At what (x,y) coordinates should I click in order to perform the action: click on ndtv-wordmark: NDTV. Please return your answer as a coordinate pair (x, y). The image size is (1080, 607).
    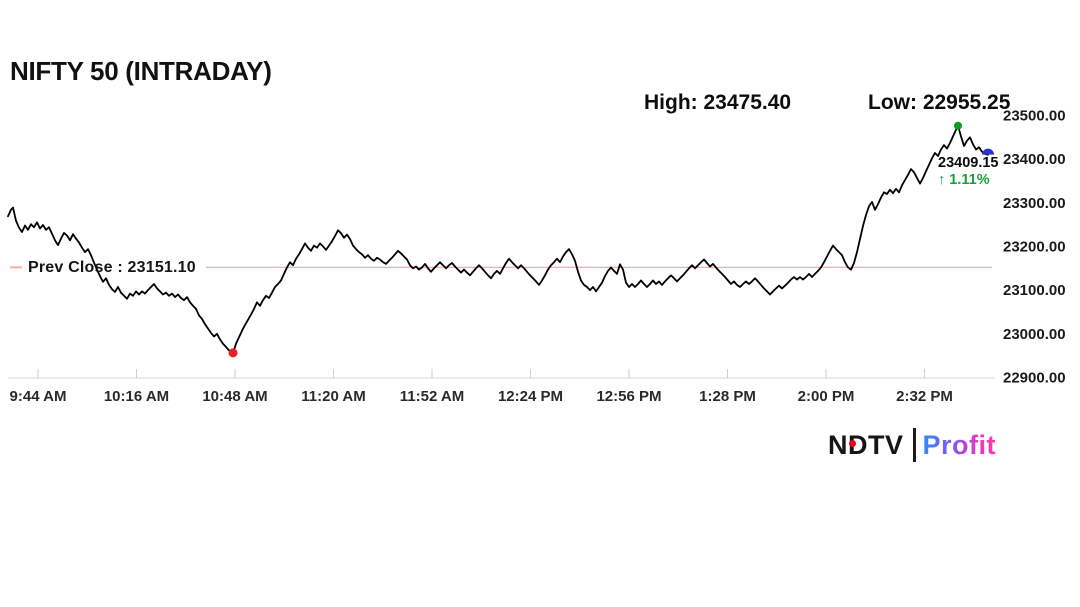
    Looking at the image, I should click on (866, 445).